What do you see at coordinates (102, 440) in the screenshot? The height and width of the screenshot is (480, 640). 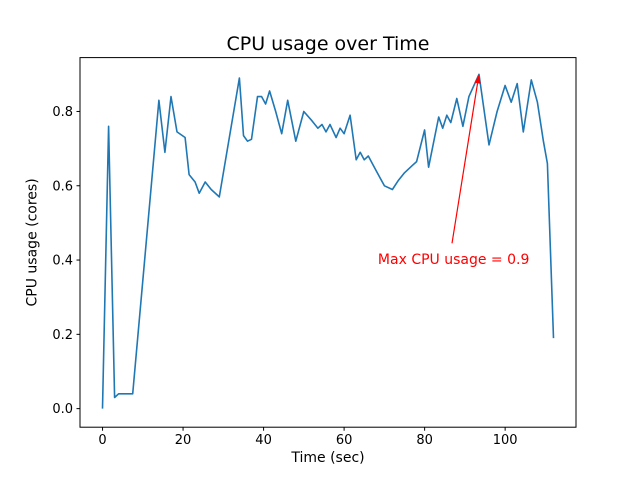 I see `x-tick-label: 0` at bounding box center [102, 440].